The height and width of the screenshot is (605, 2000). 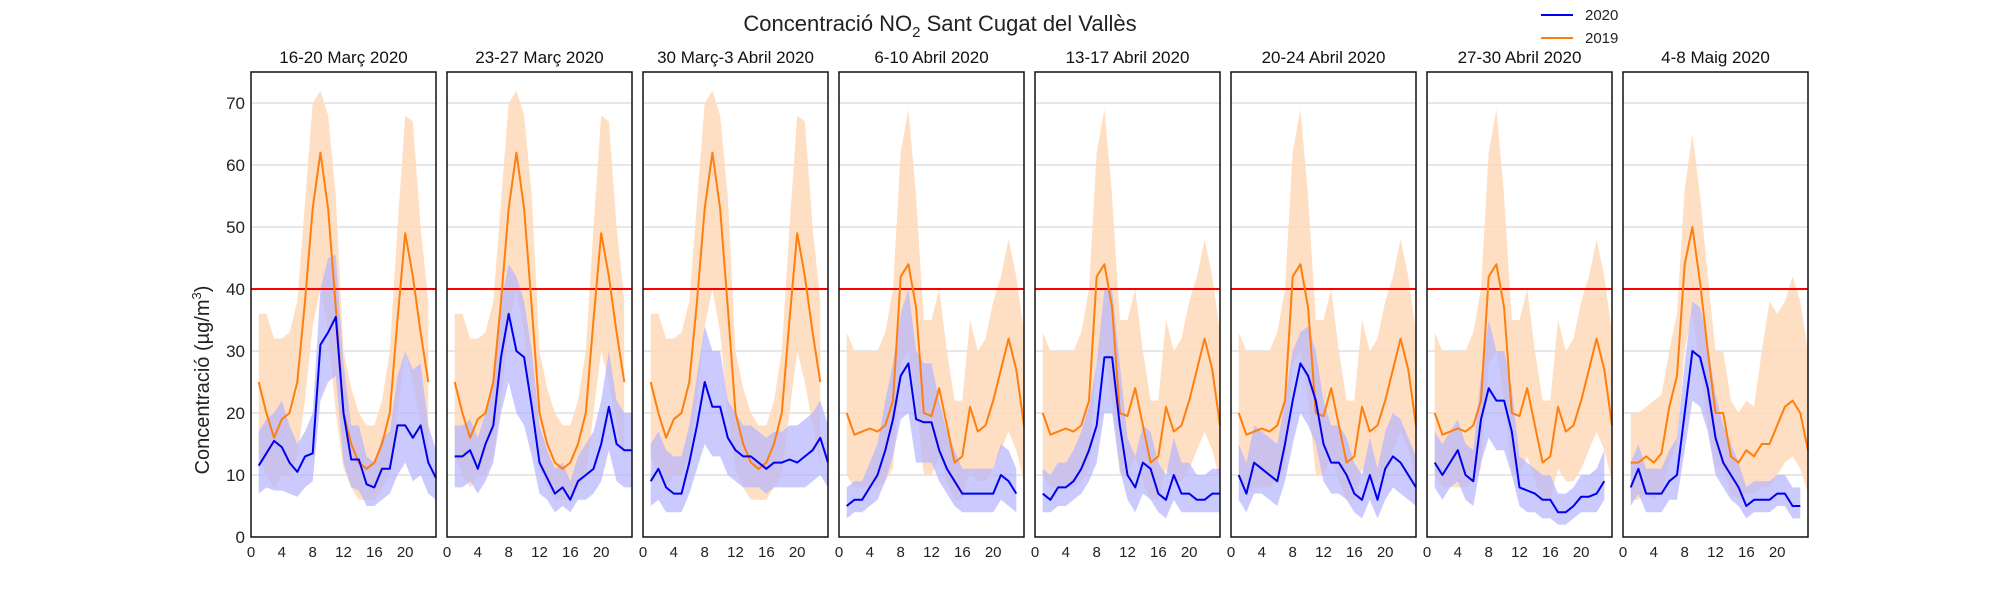 What do you see at coordinates (203, 289) in the screenshot?
I see `y-axis-label-end: )` at bounding box center [203, 289].